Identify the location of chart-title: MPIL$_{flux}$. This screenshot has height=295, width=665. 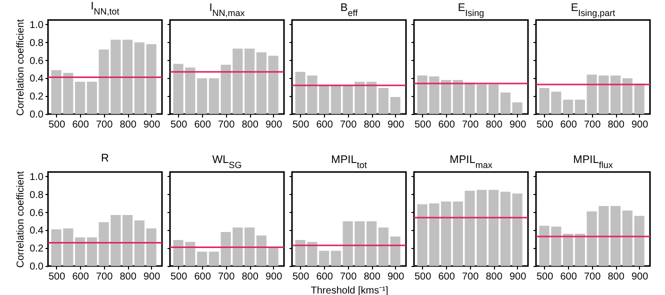
(593, 162).